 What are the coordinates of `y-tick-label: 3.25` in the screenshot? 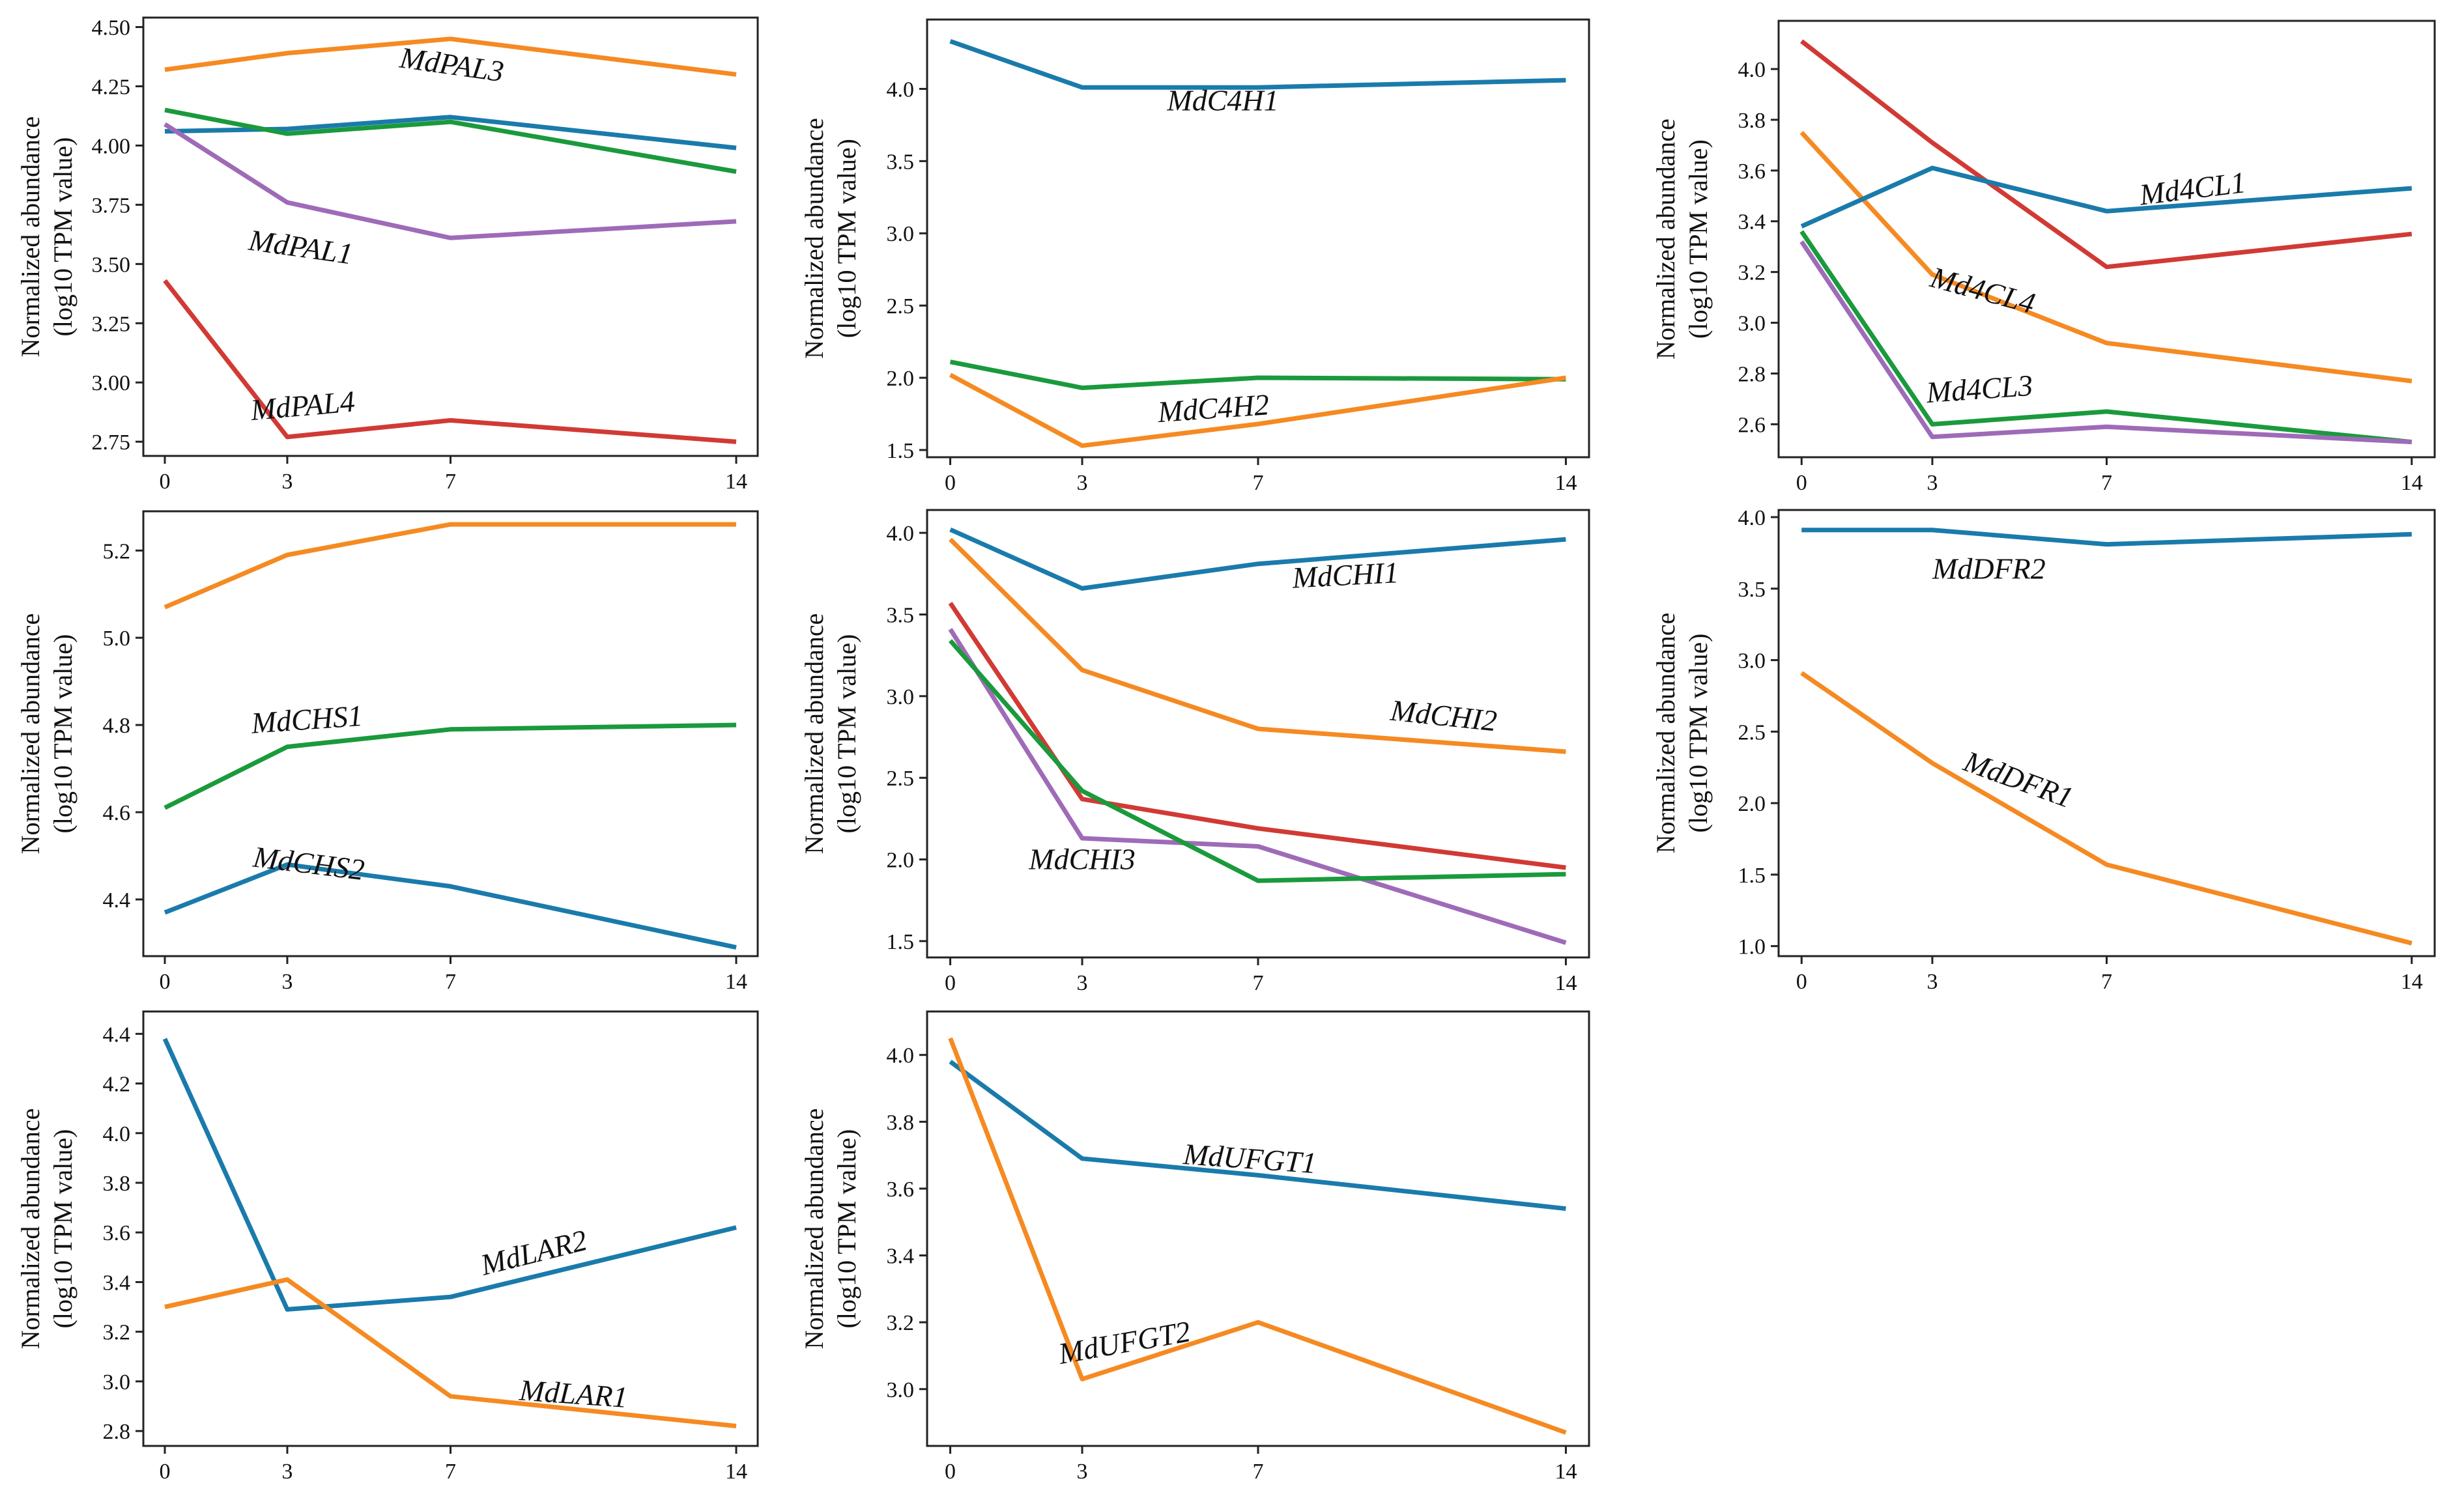 It's located at (111, 324).